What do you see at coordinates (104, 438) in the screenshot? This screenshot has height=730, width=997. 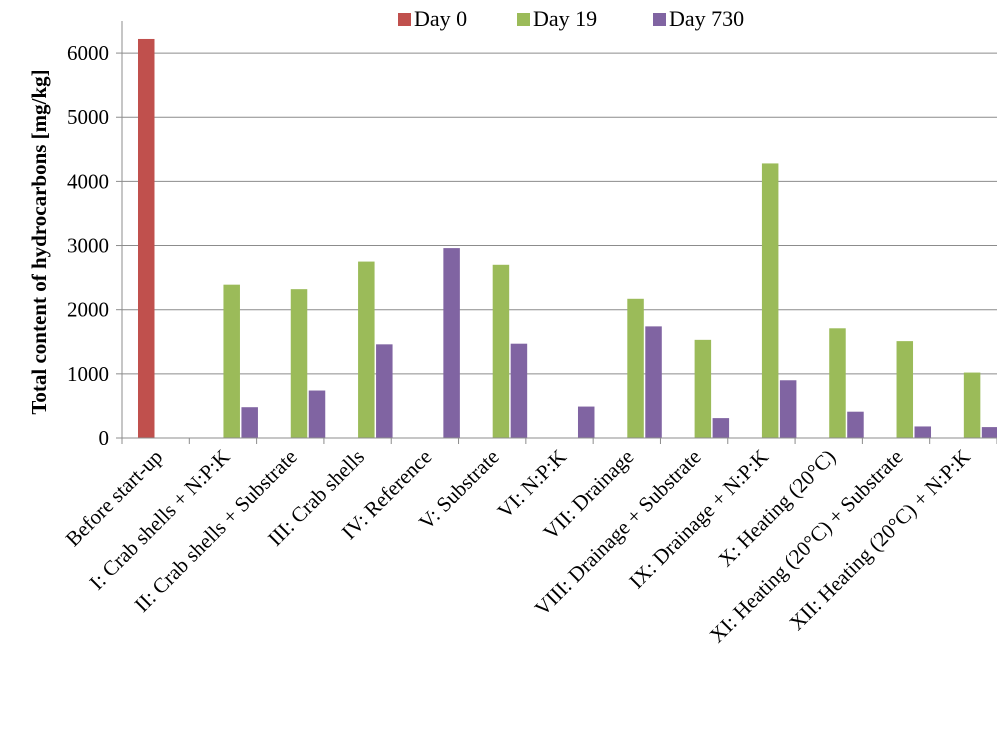 I see `y-tick-label: 0` at bounding box center [104, 438].